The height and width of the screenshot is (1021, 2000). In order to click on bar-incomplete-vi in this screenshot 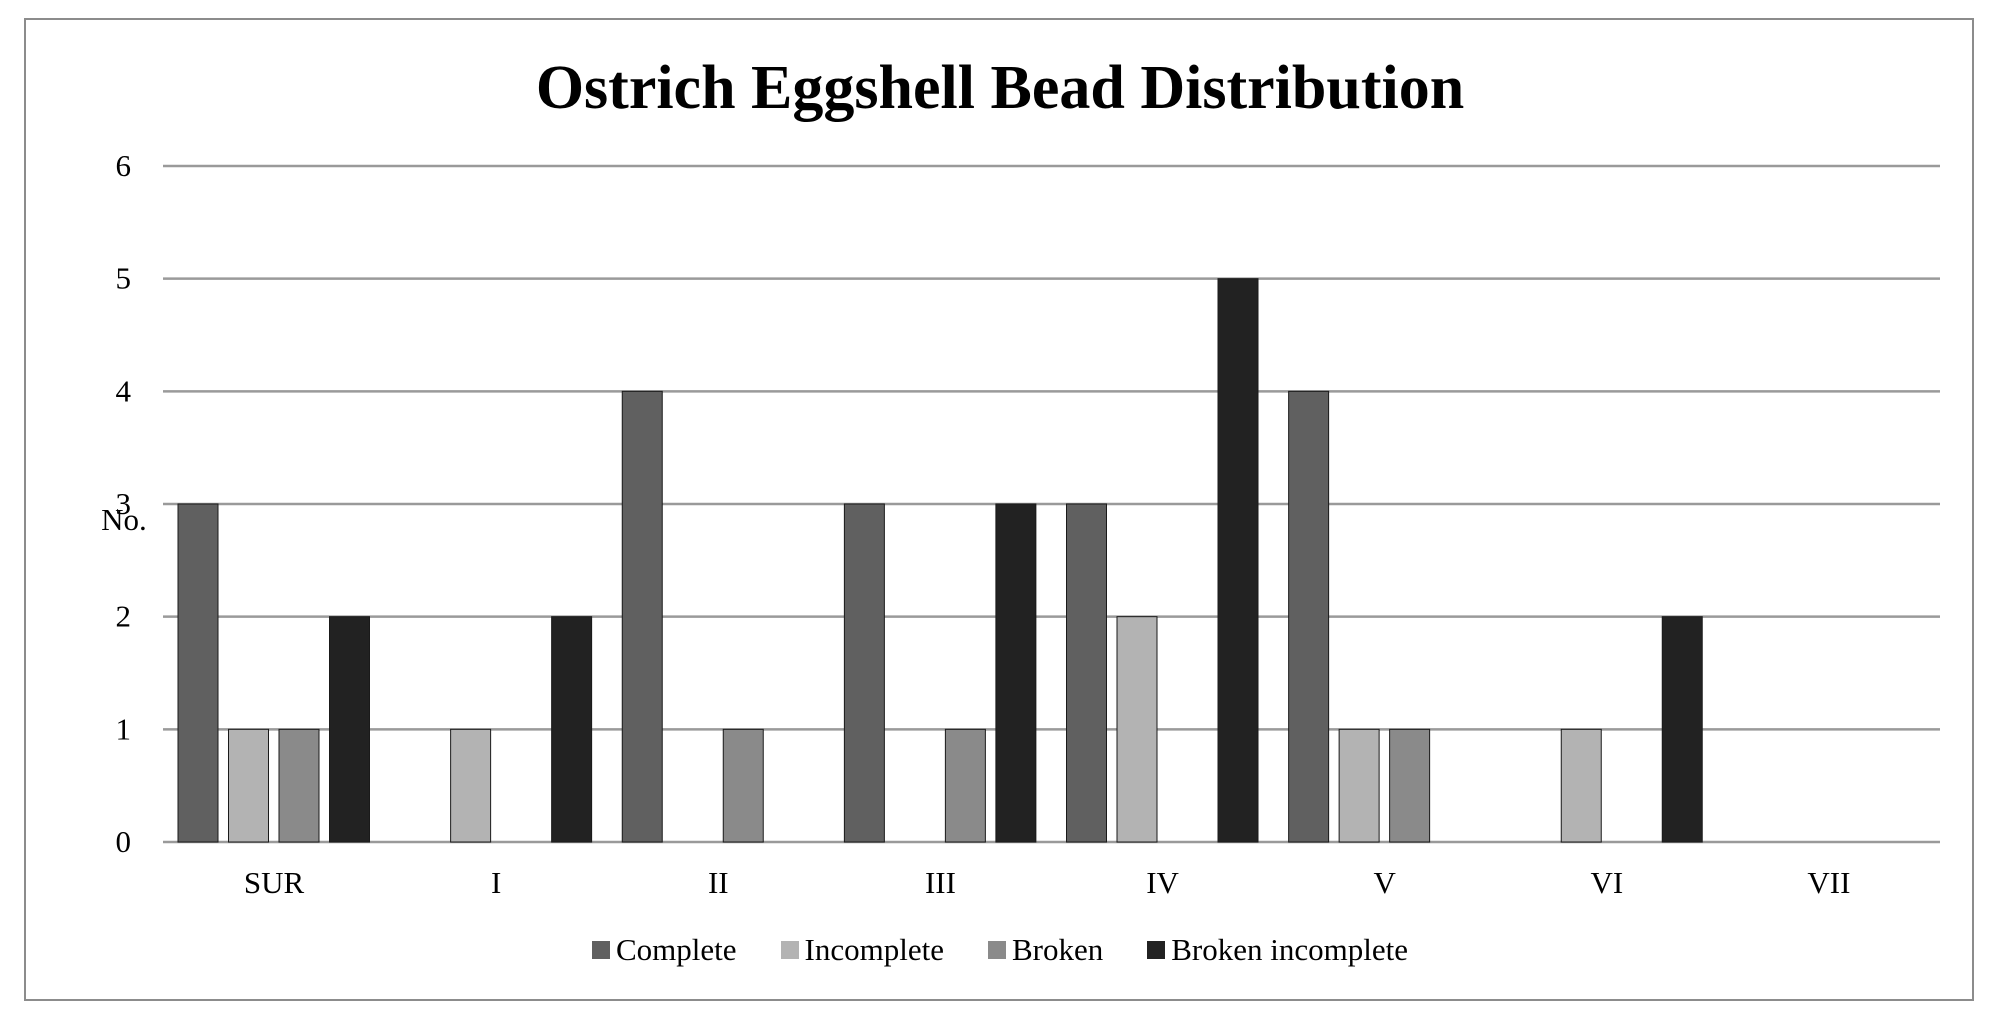, I will do `click(1581, 785)`.